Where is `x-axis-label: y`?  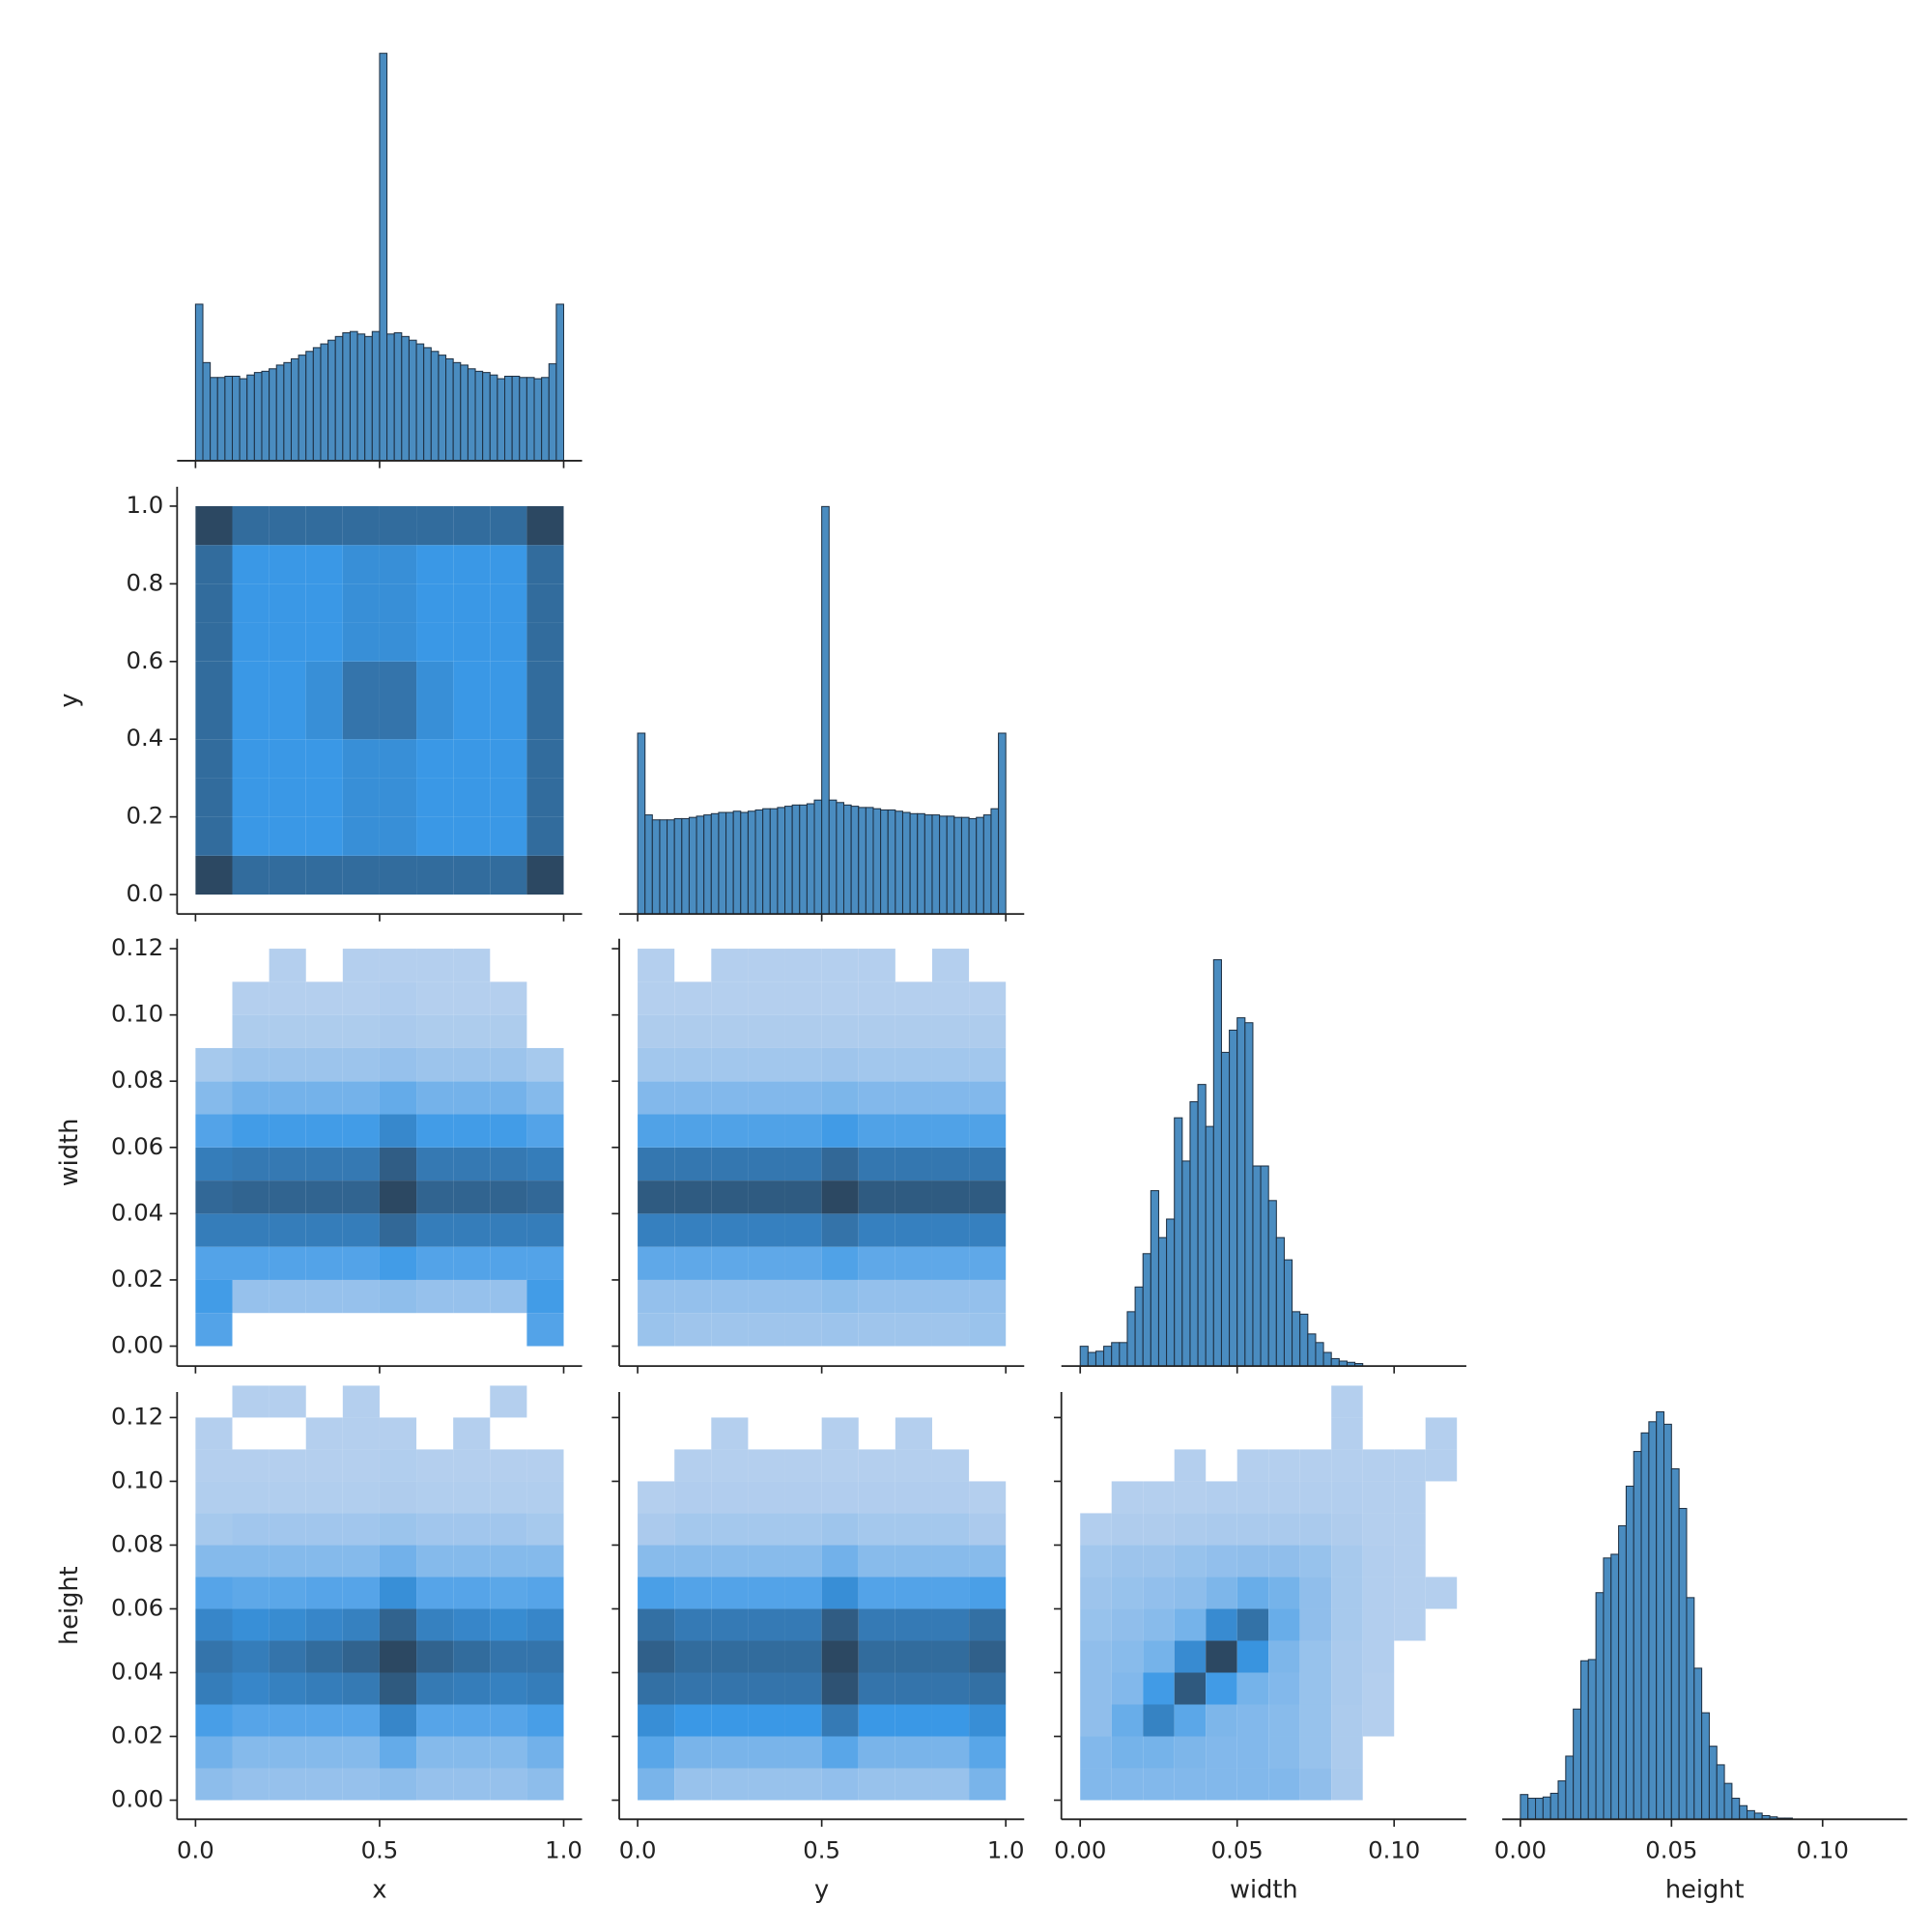 x-axis-label: y is located at coordinates (821, 1890).